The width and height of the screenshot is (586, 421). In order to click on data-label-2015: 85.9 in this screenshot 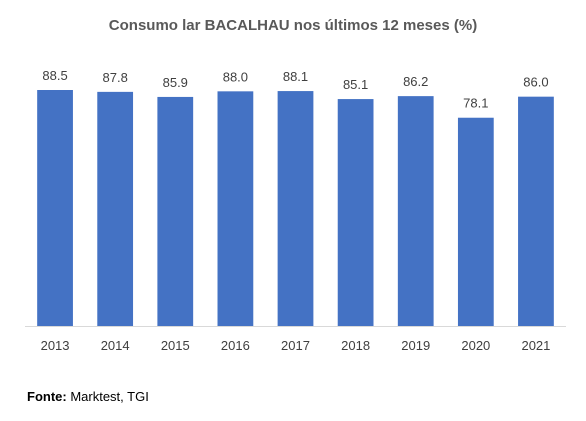, I will do `click(175, 82)`.